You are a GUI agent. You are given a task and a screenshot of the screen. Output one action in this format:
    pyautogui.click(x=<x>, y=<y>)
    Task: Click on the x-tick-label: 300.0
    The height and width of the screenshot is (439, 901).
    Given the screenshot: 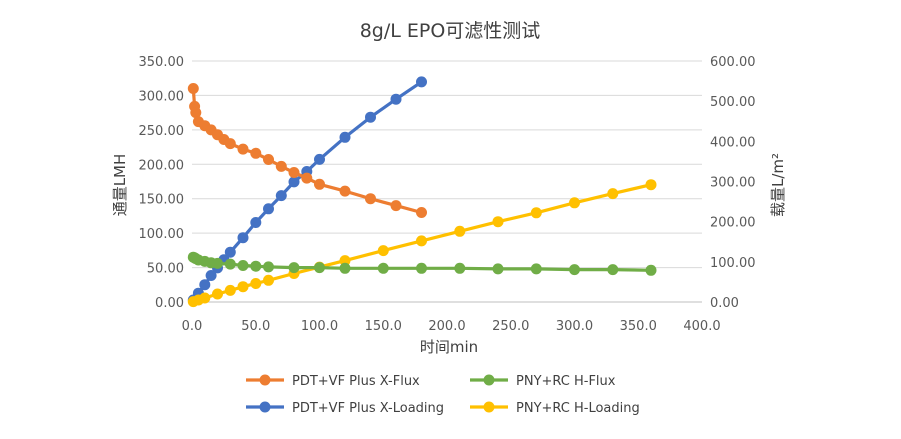 What is the action you would take?
    pyautogui.click(x=574, y=326)
    